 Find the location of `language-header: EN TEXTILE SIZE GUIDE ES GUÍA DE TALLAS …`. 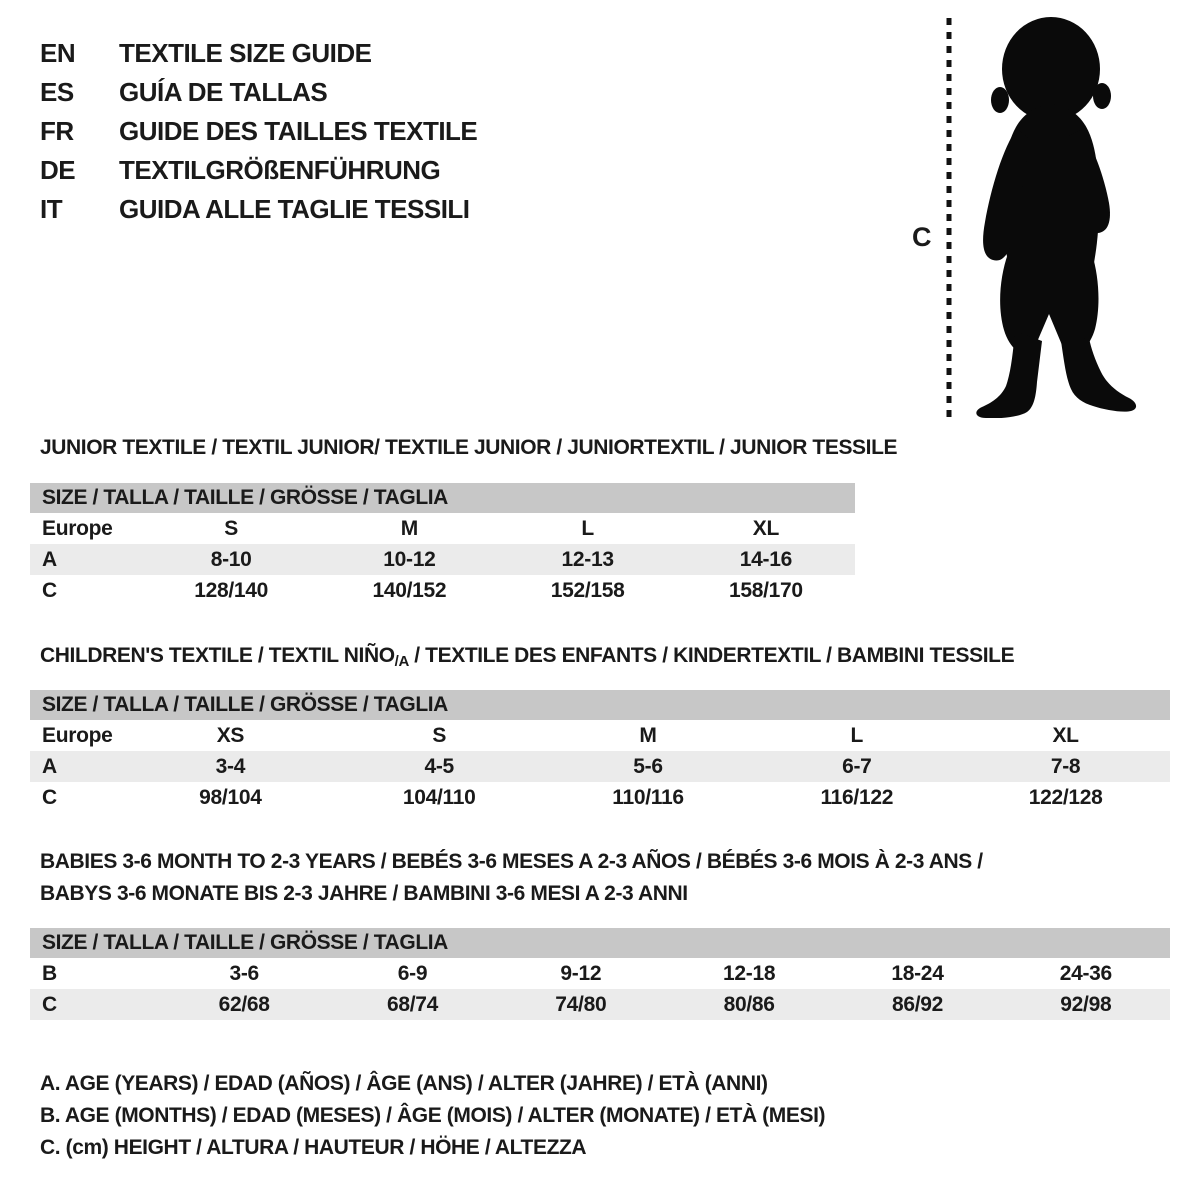

language-header: EN TEXTILE SIZE GUIDE ES GUÍA DE TALLAS … is located at coordinates (259, 131).